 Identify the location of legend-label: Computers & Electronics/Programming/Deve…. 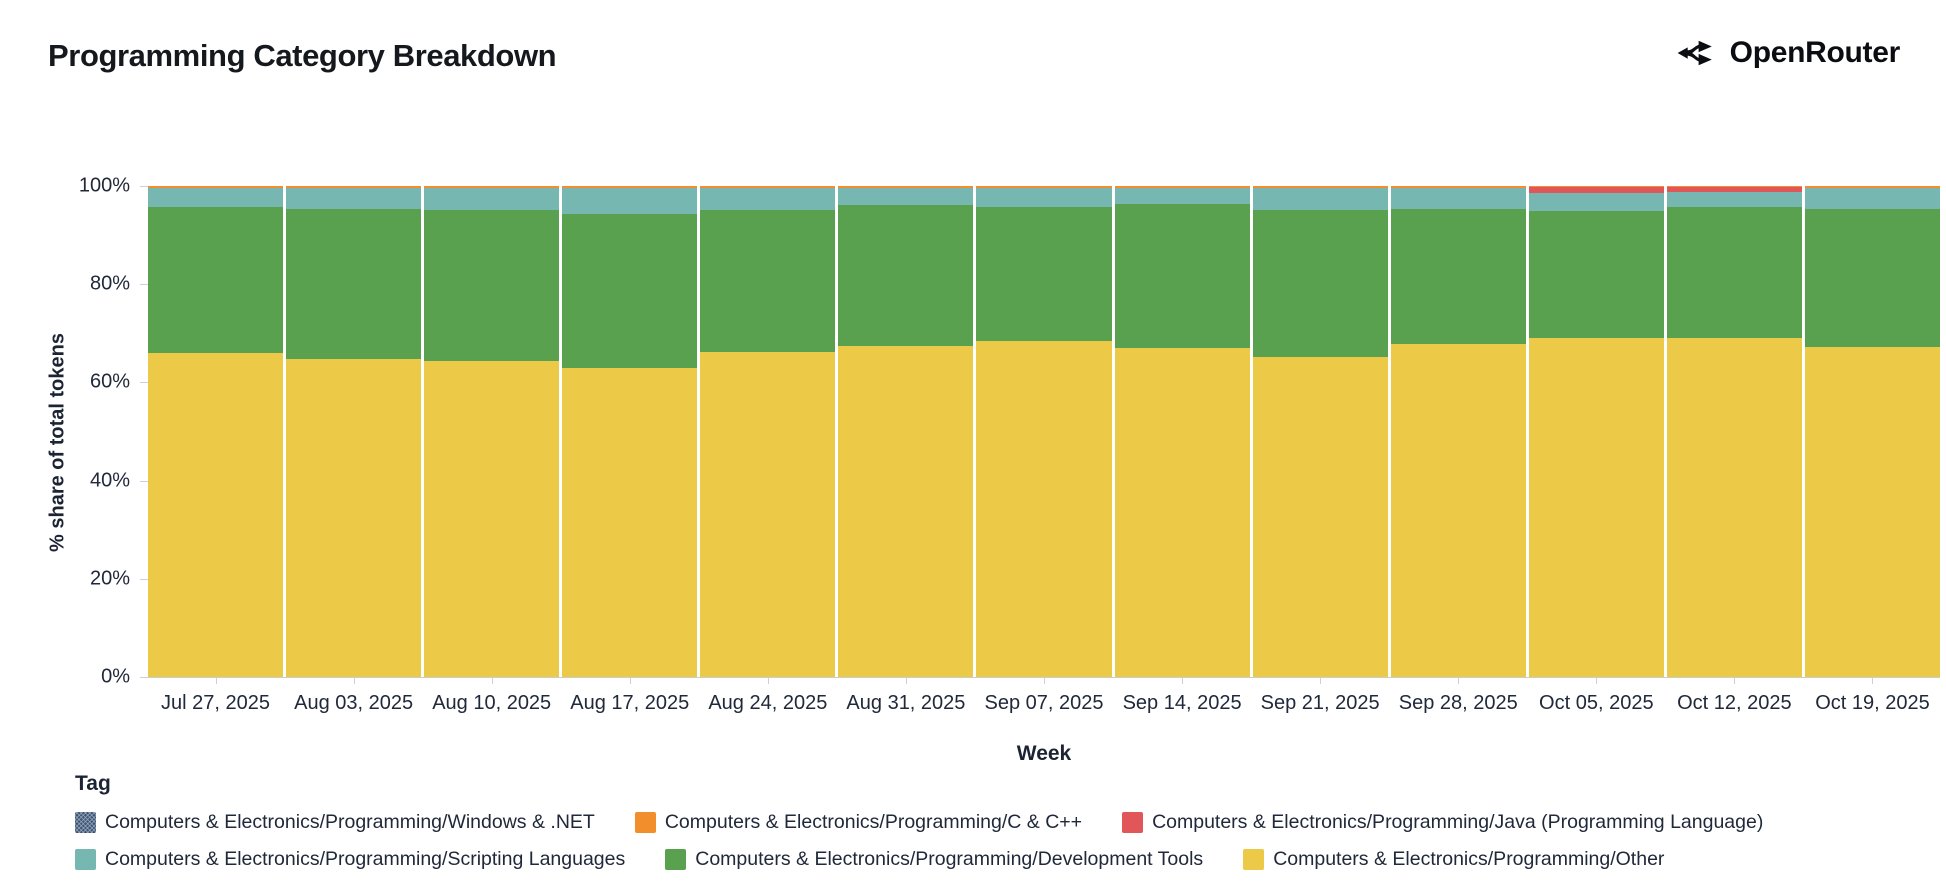
(949, 858).